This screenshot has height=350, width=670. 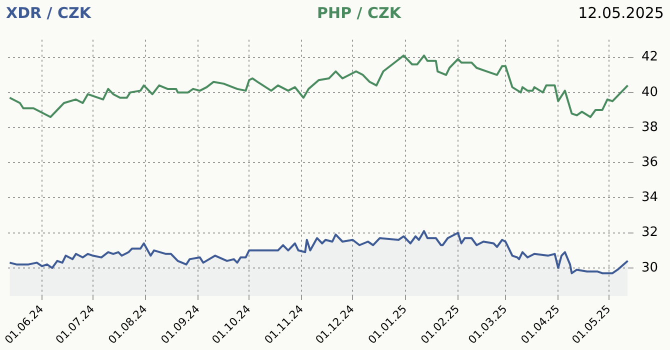 I want to click on text: XDR / CZK, so click(x=49, y=13).